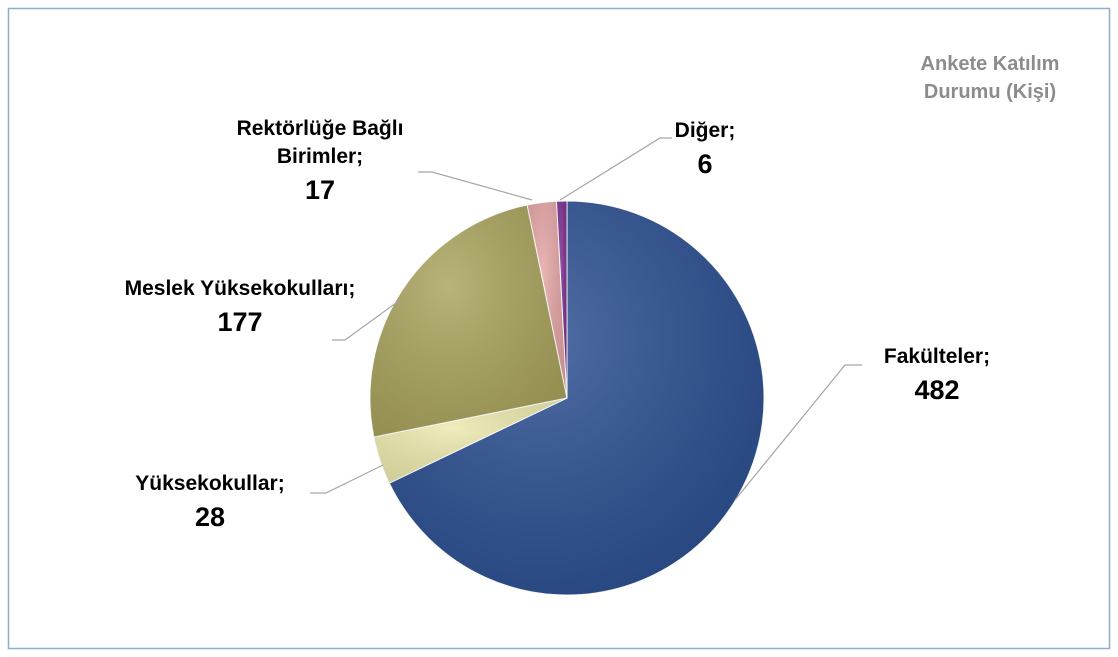  Describe the element at coordinates (990, 78) in the screenshot. I see `chart-title: Ankete Katılım Durumu (Kişi)` at that location.